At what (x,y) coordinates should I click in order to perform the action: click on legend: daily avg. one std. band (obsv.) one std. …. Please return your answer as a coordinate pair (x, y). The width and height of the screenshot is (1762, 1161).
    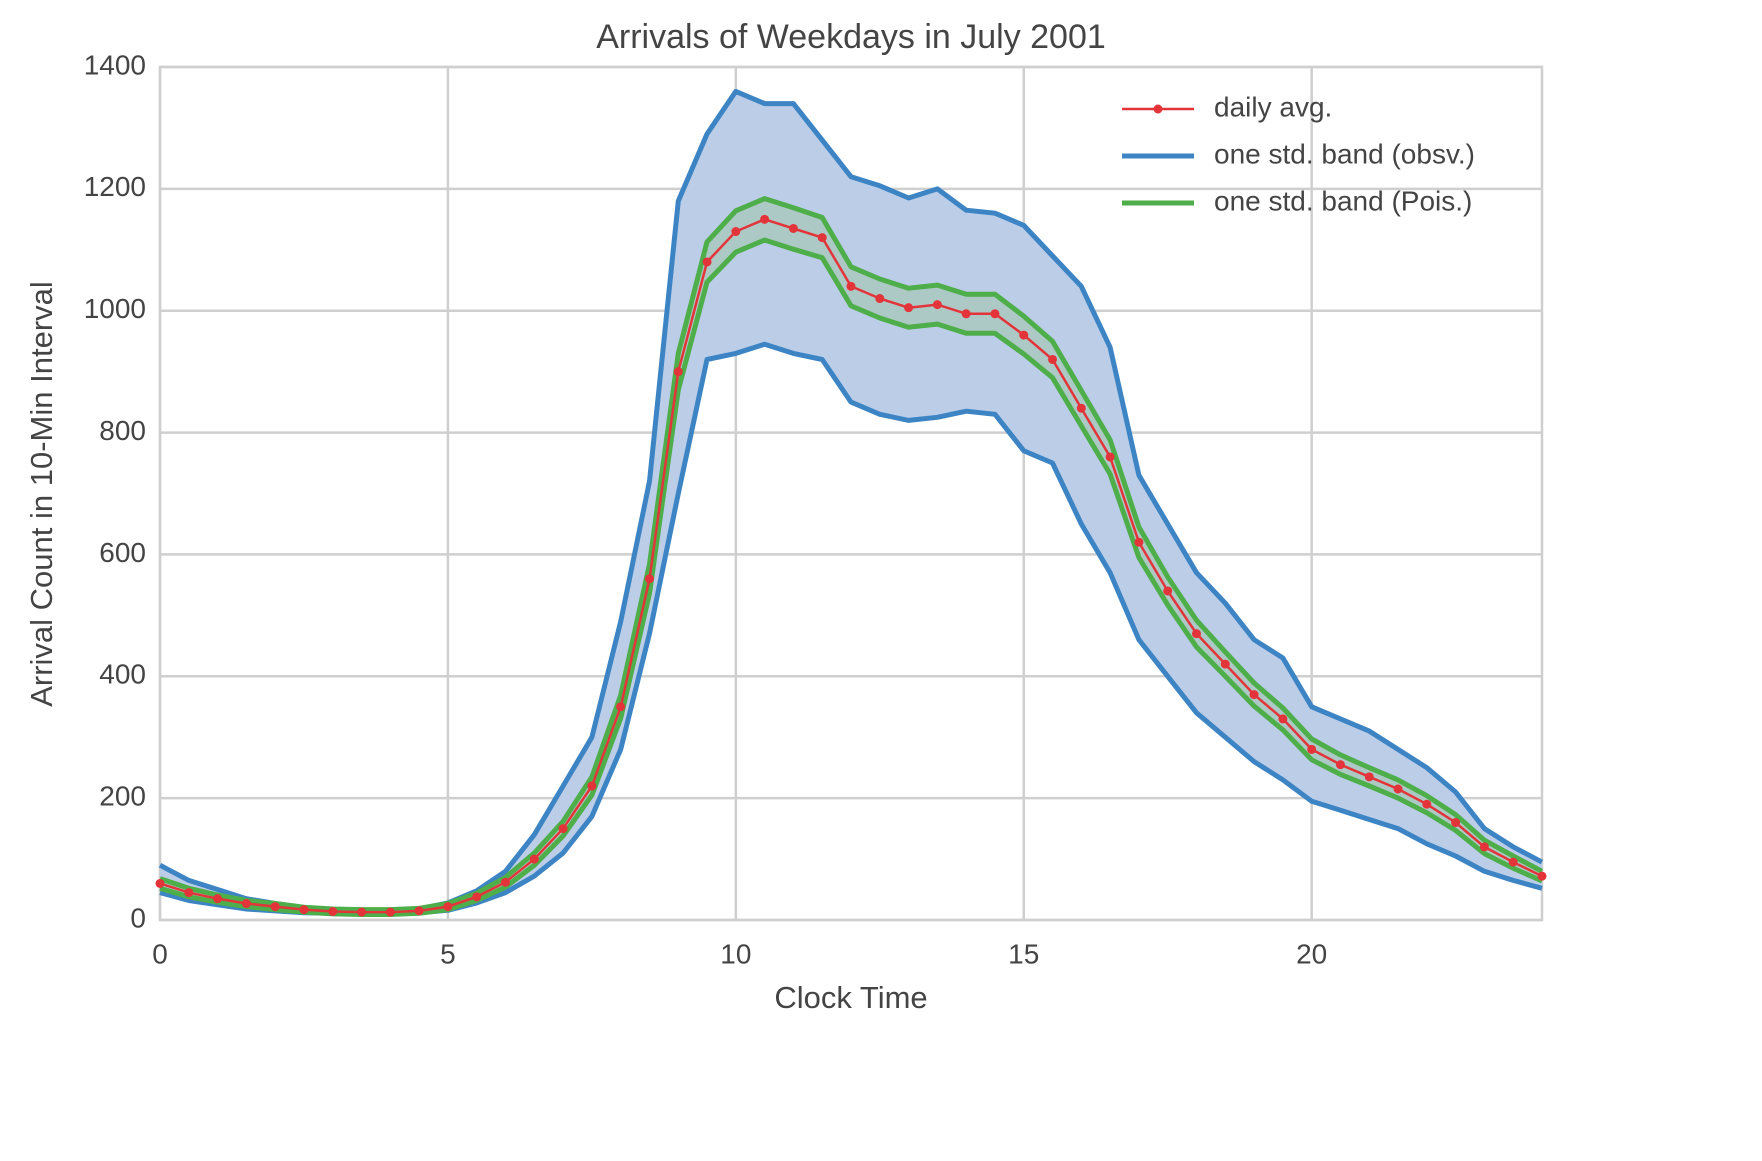
    Looking at the image, I should click on (1298, 153).